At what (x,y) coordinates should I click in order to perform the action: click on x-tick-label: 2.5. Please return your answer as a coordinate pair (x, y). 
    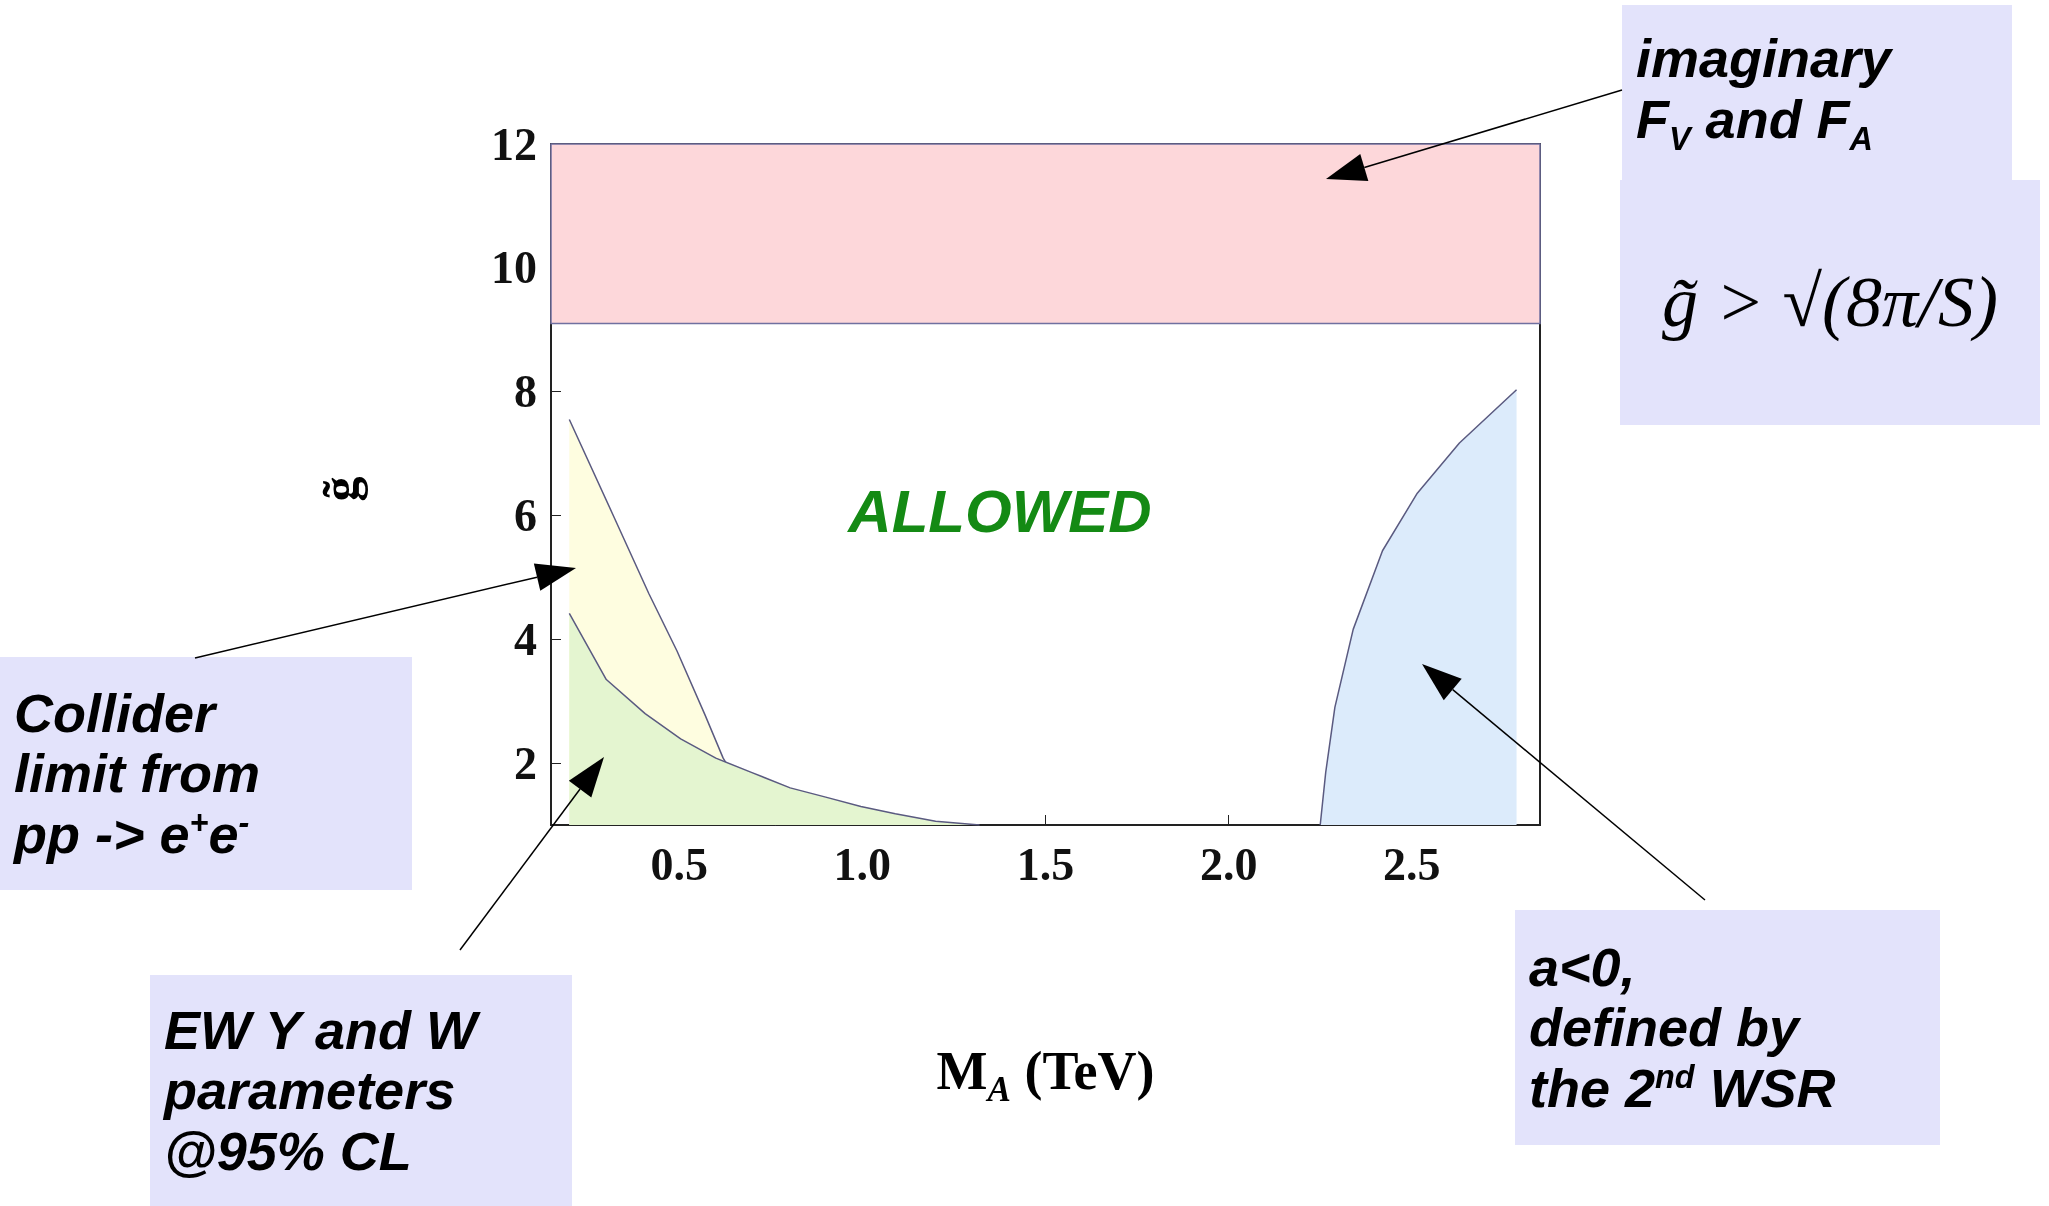
    Looking at the image, I should click on (1412, 864).